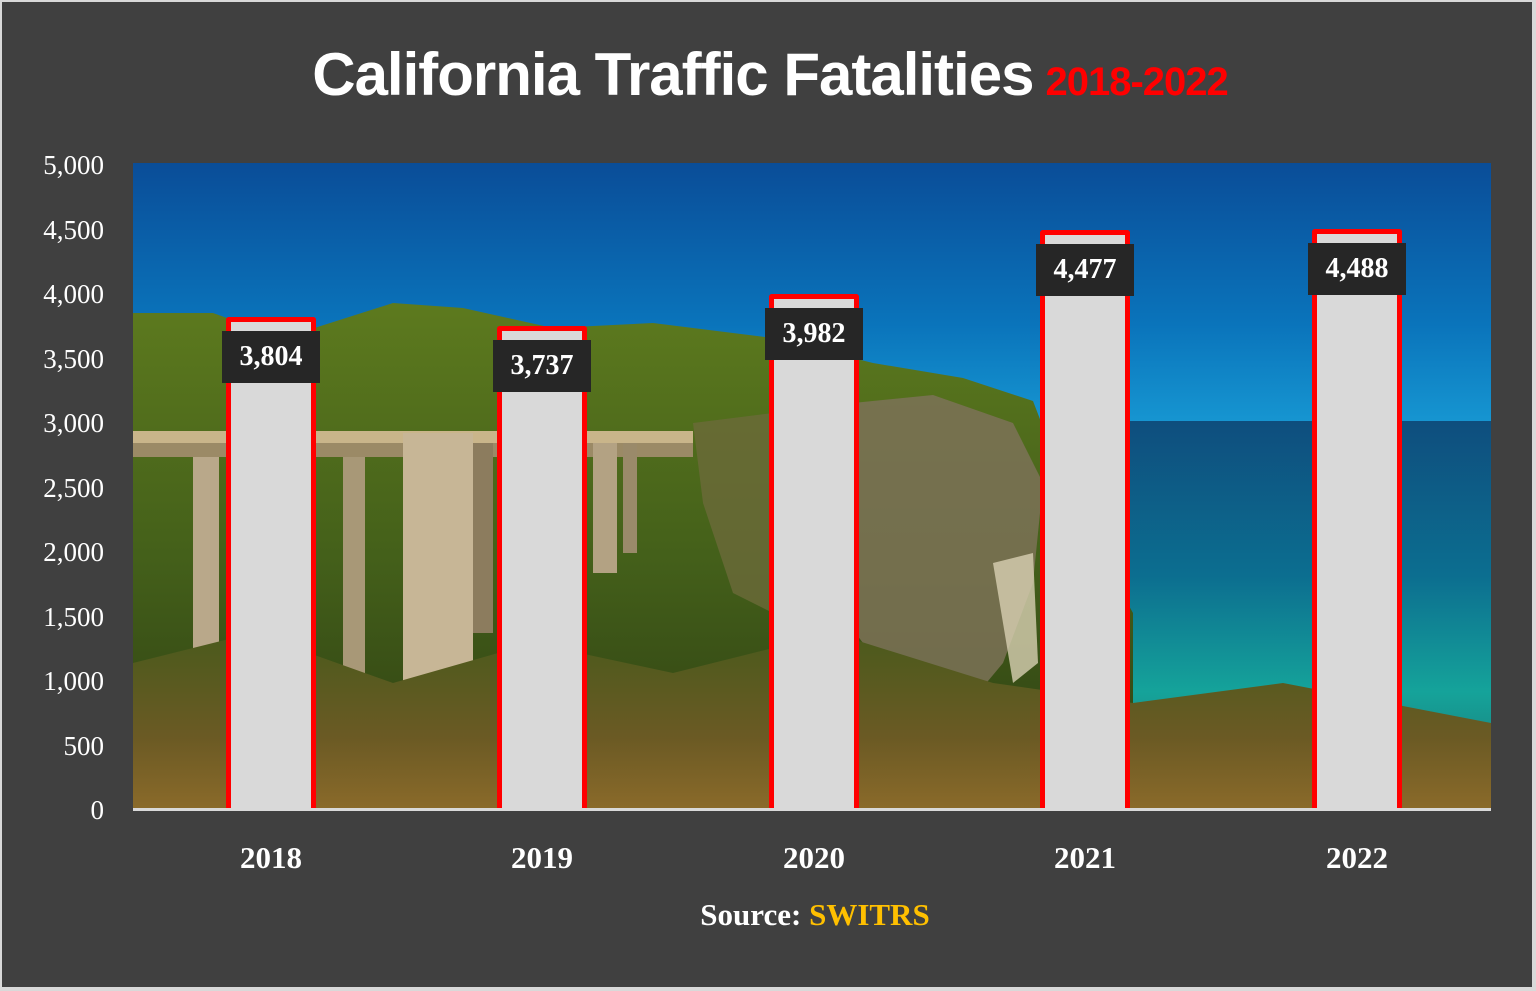 This screenshot has height=991, width=1536. I want to click on data-label-2019: 3,737, so click(542, 365).